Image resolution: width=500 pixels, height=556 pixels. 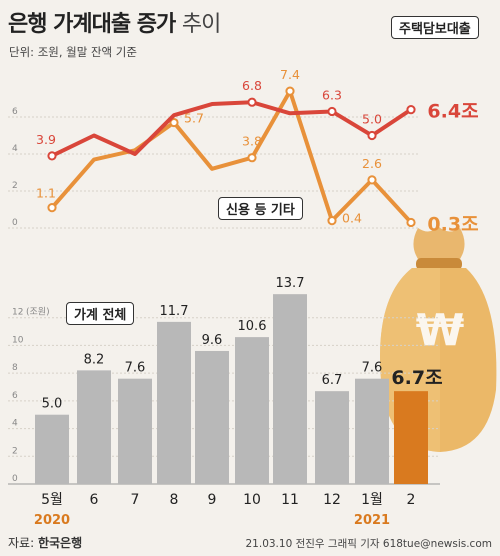 What do you see at coordinates (15, 424) in the screenshot?
I see `bar-y-tick-label: 4` at bounding box center [15, 424].